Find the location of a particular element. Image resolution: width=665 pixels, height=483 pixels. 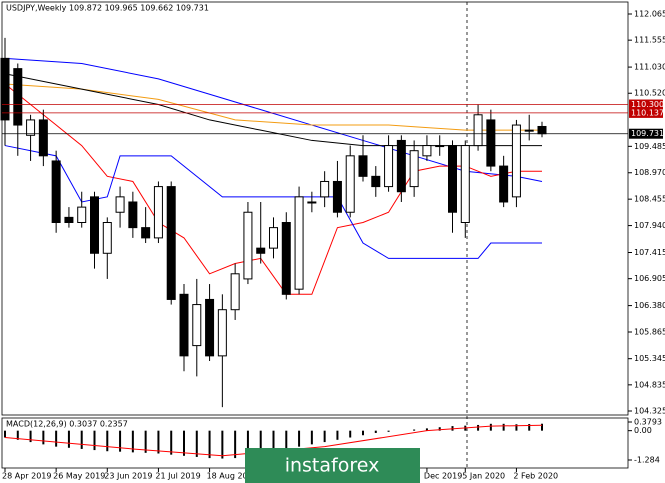

macd-title: MACD(12,26,9) 0.3037 0.2357 is located at coordinates (67, 424).